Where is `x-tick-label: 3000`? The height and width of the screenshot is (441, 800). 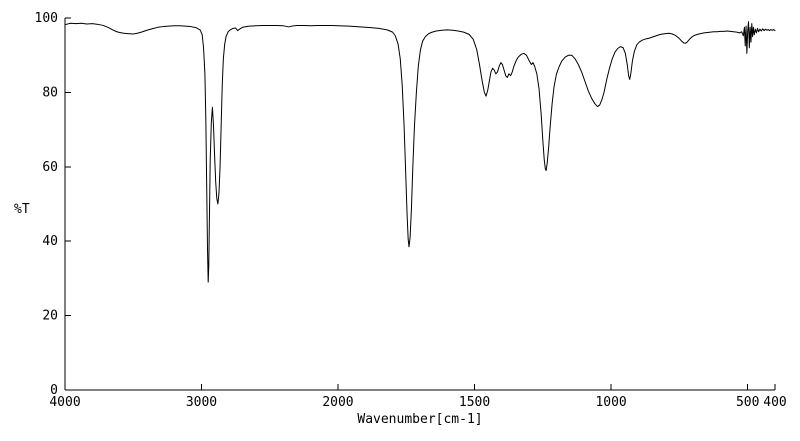 x-tick-label: 3000 is located at coordinates (201, 402).